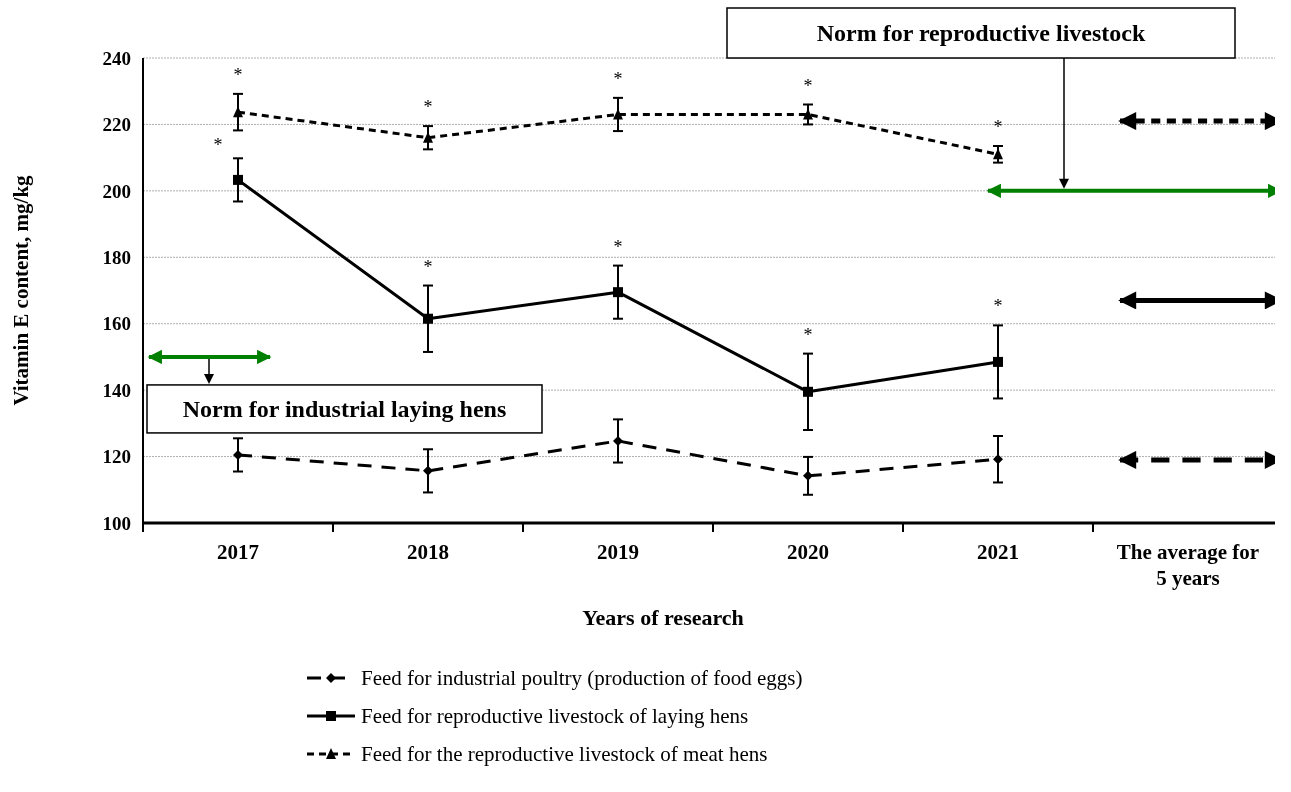 This screenshot has width=1291, height=792. Describe the element at coordinates (116, 58) in the screenshot. I see `y-tick-label: 240` at that location.